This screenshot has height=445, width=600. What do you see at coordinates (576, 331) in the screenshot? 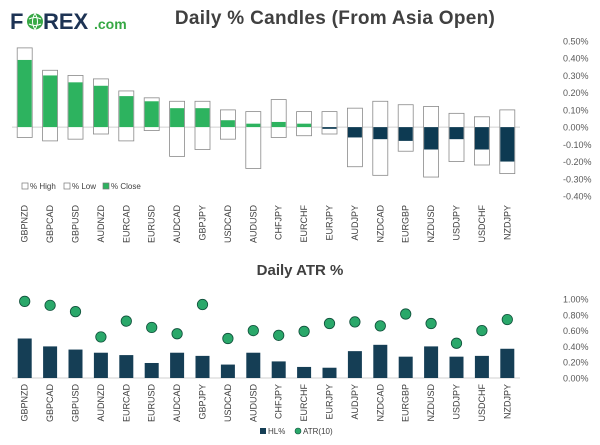
I see `y-tick-label: 0.60%` at bounding box center [576, 331].